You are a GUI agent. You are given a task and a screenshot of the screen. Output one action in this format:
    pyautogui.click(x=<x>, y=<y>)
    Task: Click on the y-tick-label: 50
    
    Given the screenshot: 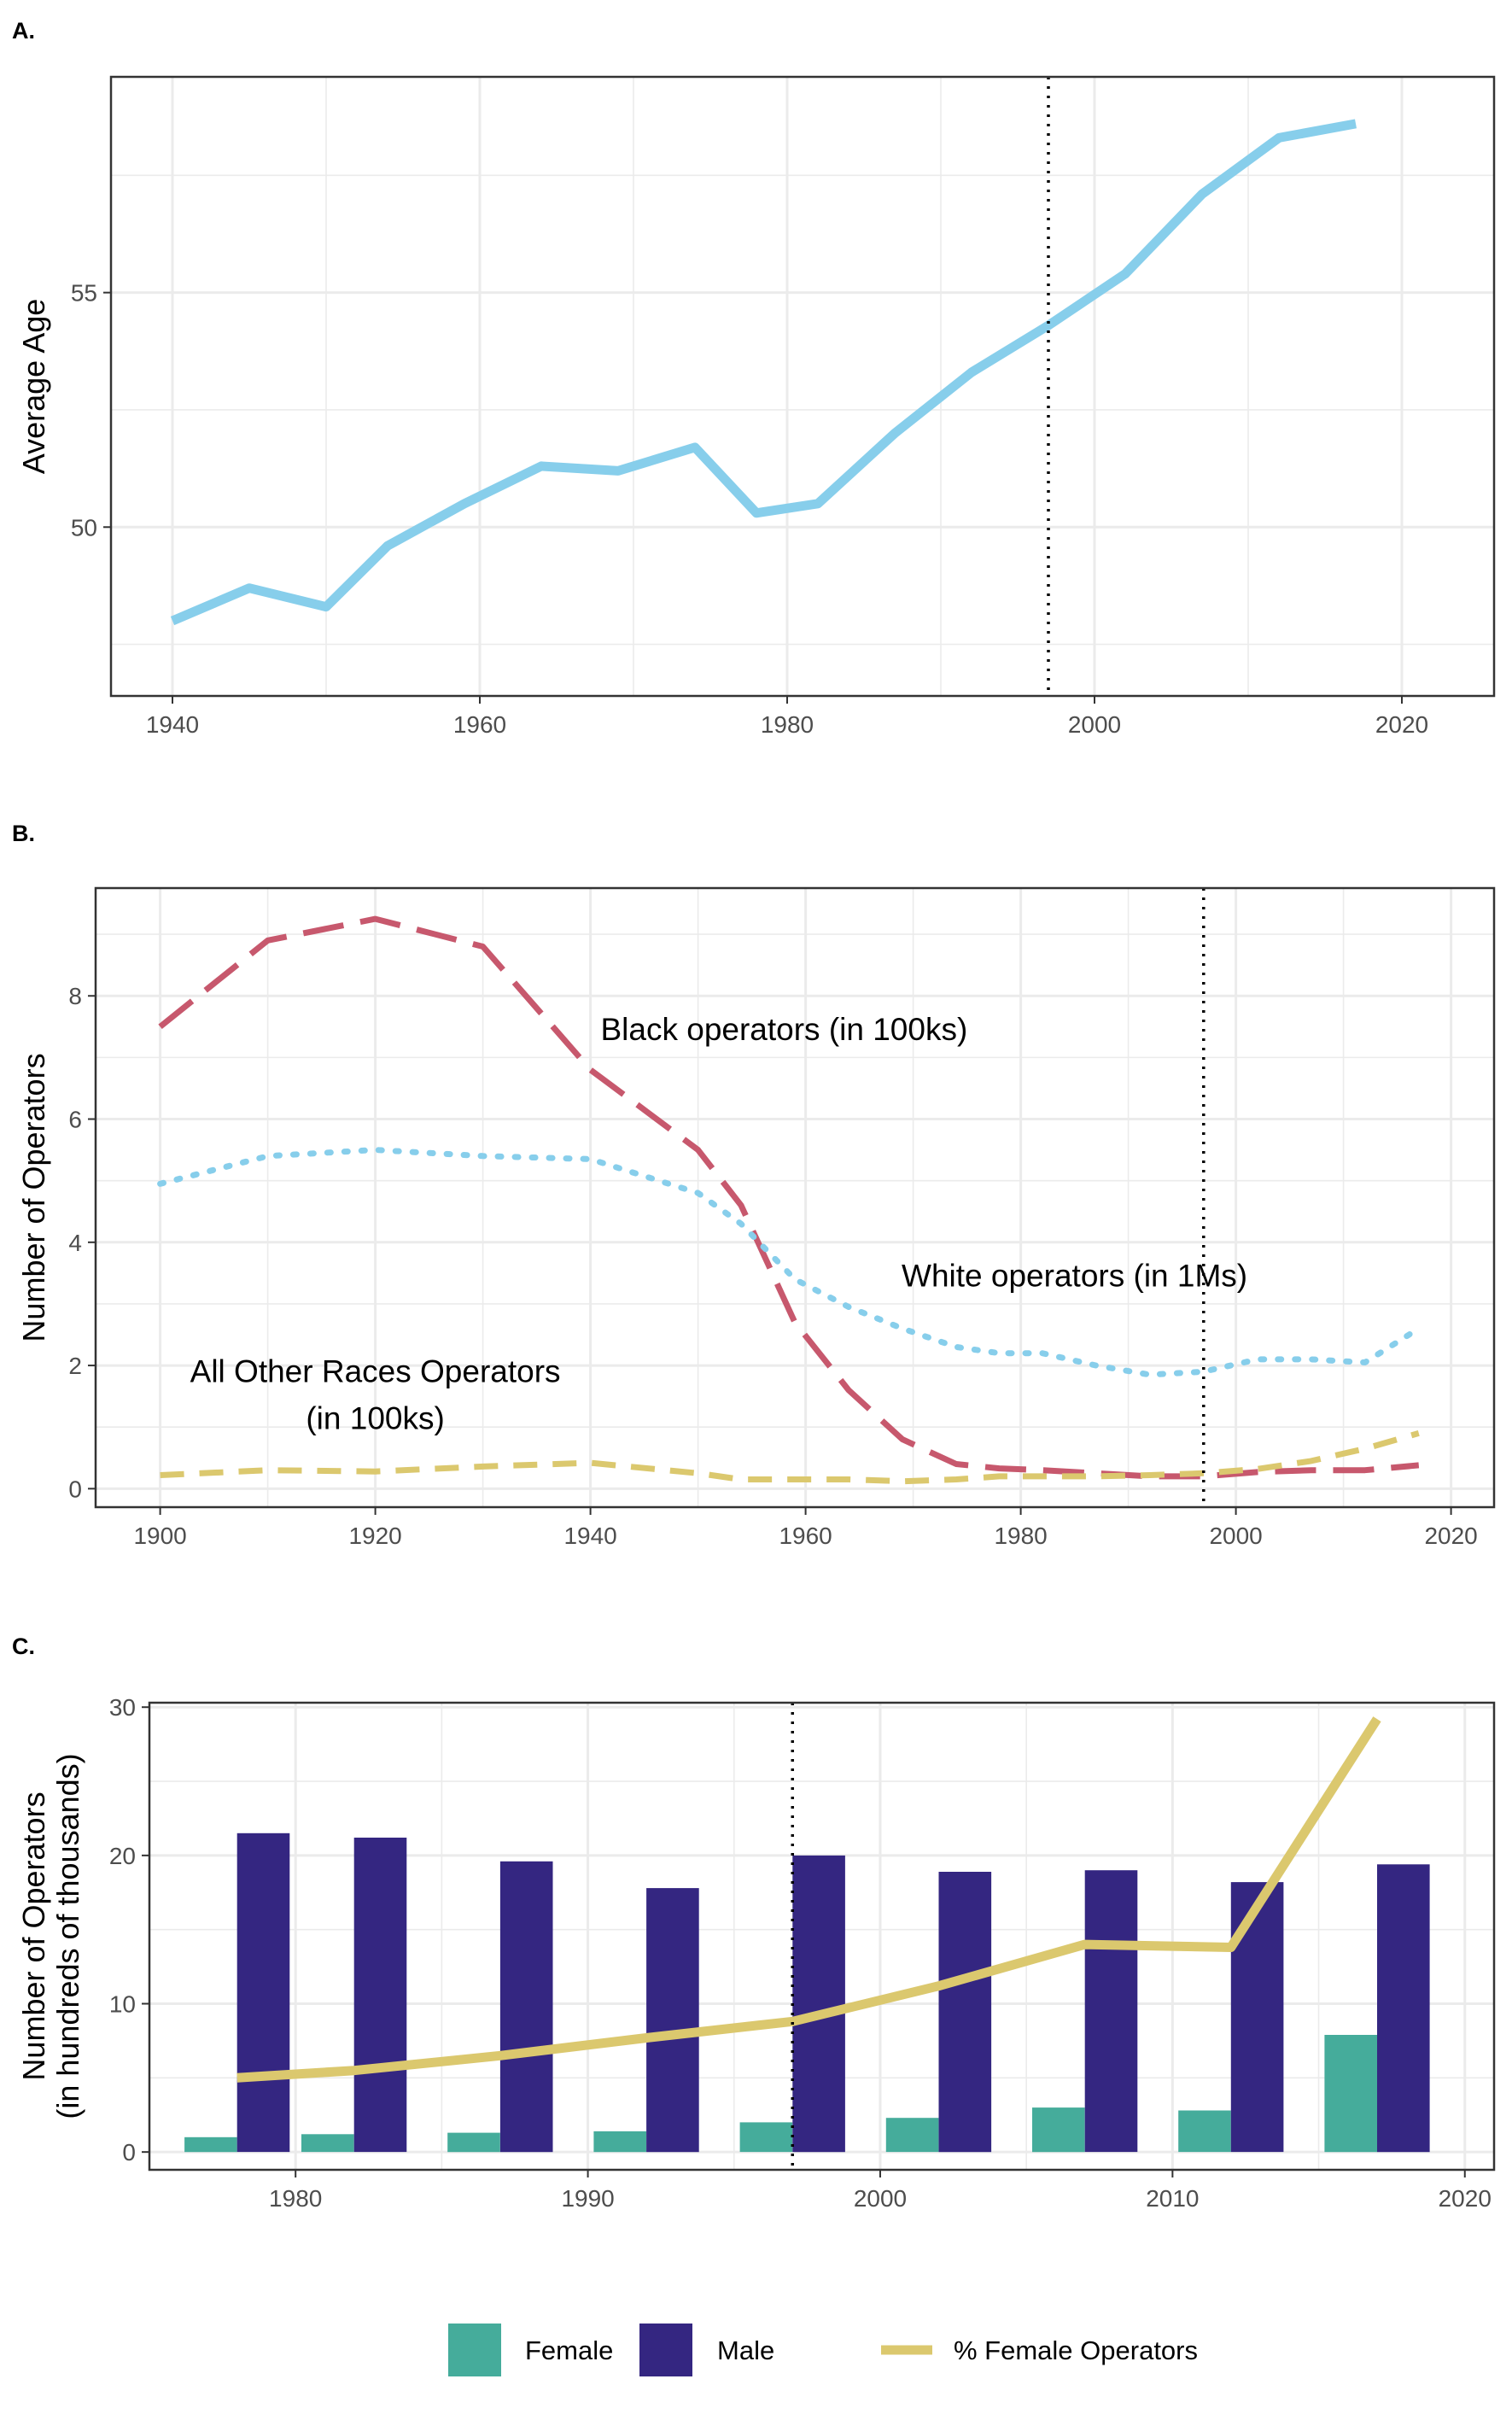 What is the action you would take?
    pyautogui.click(x=84, y=527)
    